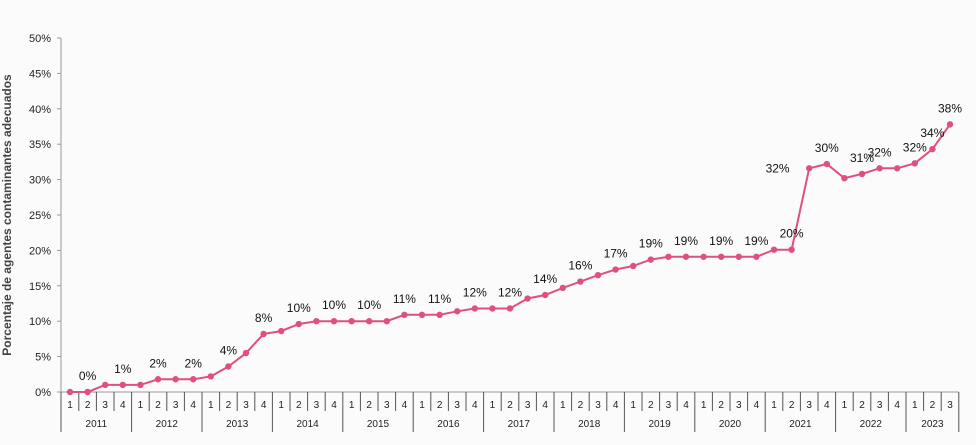  What do you see at coordinates (932, 424) in the screenshot?
I see `year-label: 2023` at bounding box center [932, 424].